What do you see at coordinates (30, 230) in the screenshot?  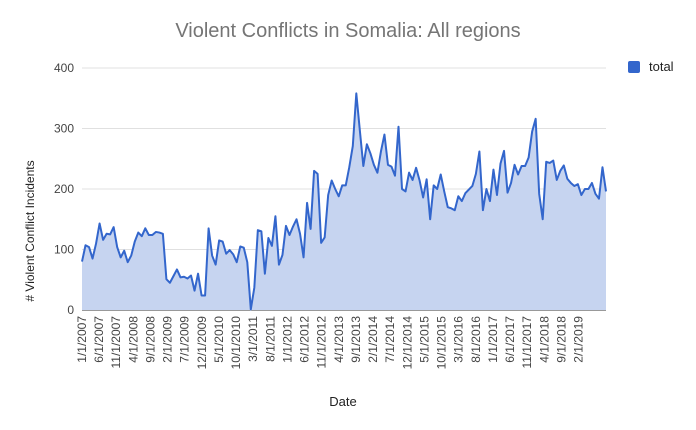 I see `y-axis-label: # Violent Conflict Incidents` at bounding box center [30, 230].